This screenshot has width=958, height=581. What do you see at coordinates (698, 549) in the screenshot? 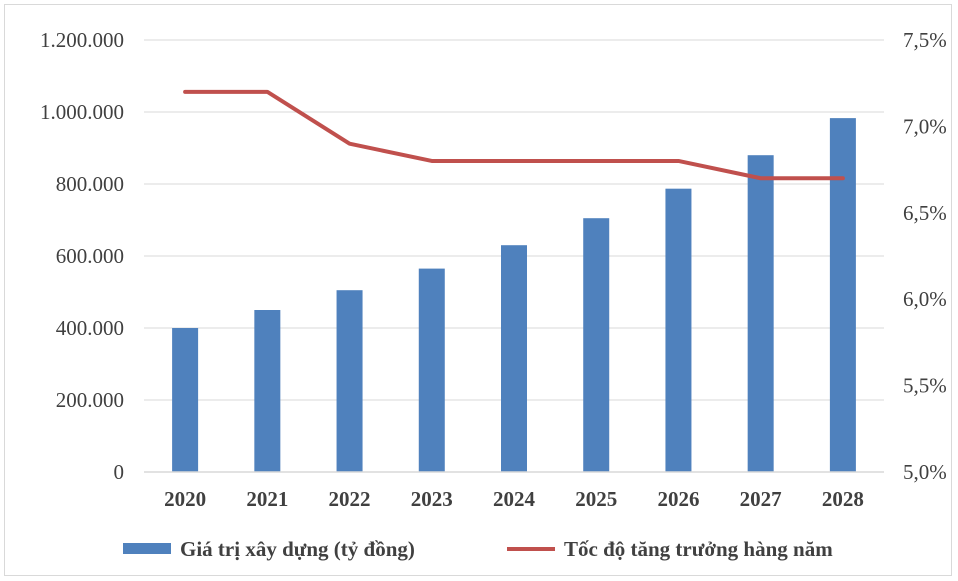
I see `legend-label-line: Tốc độ tăng trưởng hàng năm` at bounding box center [698, 549].